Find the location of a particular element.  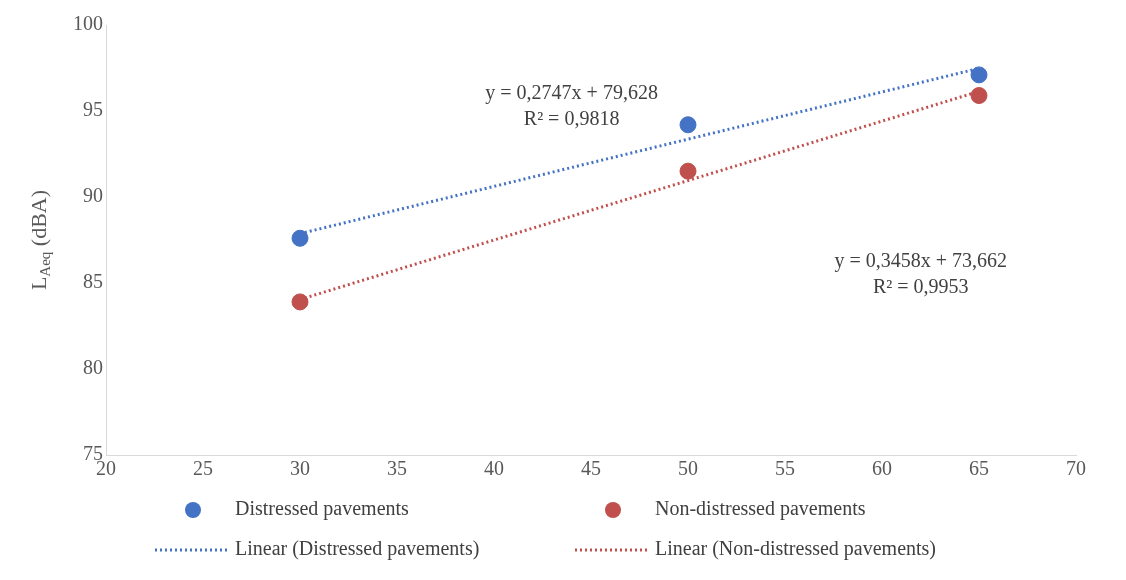

legend-label: Non-distressed pavements is located at coordinates (760, 509).